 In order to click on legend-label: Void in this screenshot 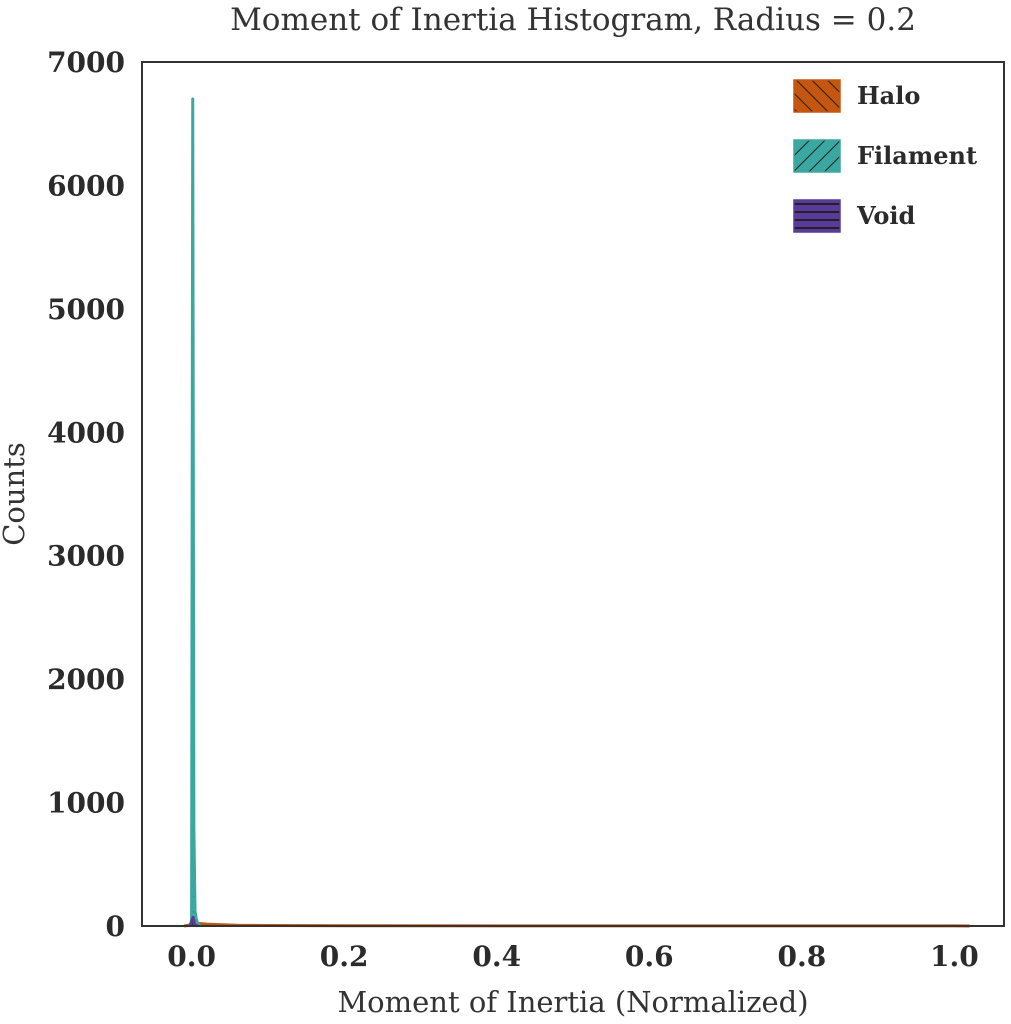, I will do `click(886, 215)`.